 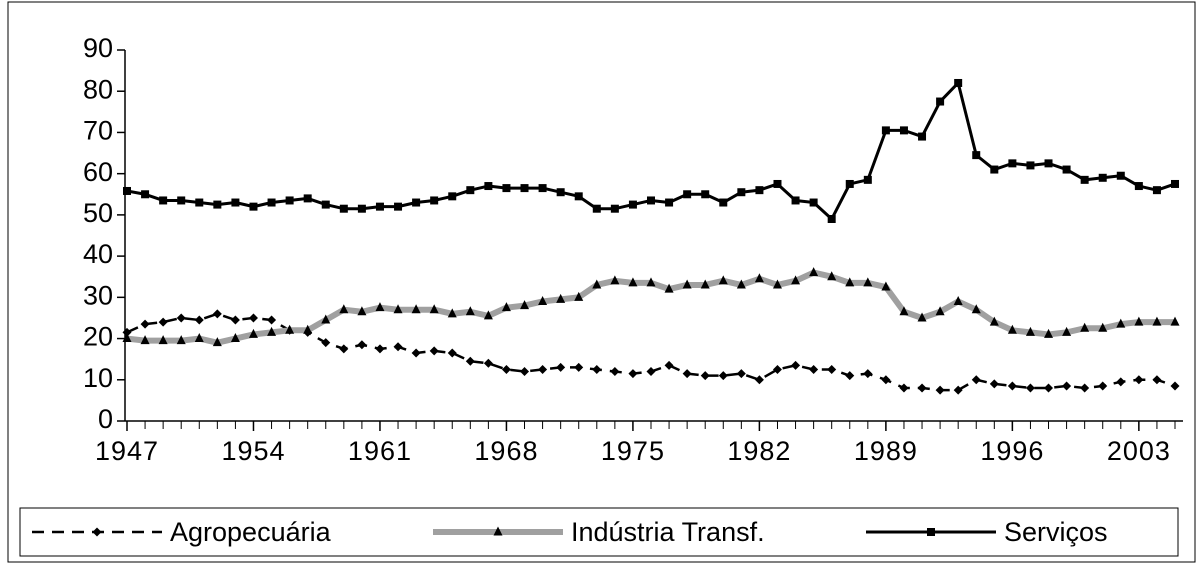 I want to click on y-tick-label: 40, so click(x=98, y=254).